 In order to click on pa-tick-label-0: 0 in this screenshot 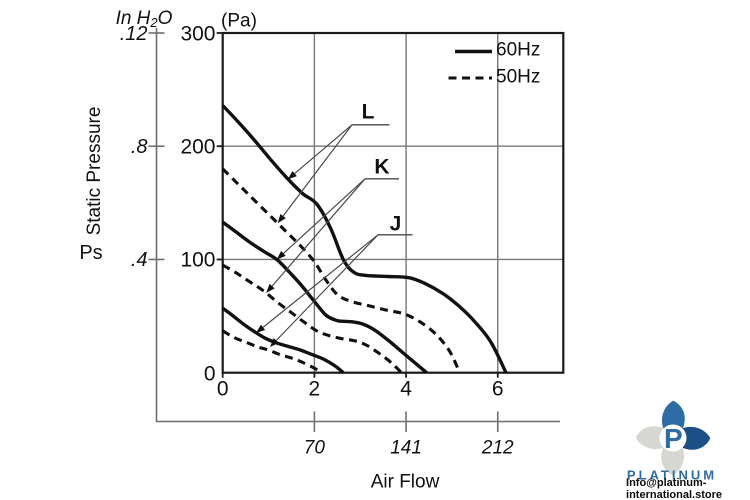, I will do `click(209, 374)`.